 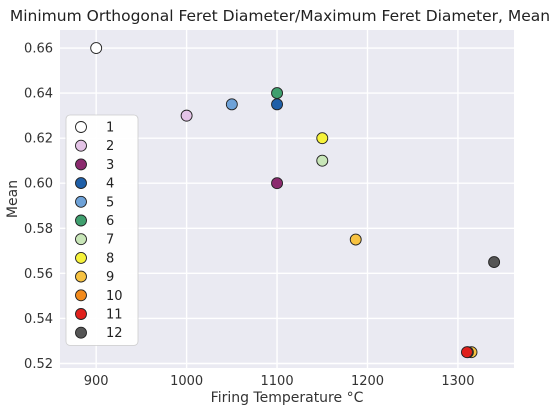 What do you see at coordinates (38, 319) in the screenshot?
I see `y-tick-label: 0.54` at bounding box center [38, 319].